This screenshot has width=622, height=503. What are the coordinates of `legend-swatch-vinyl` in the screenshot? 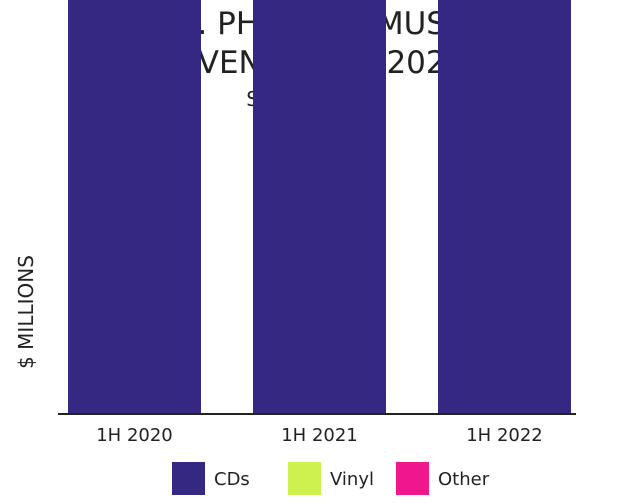 It's located at (304, 478).